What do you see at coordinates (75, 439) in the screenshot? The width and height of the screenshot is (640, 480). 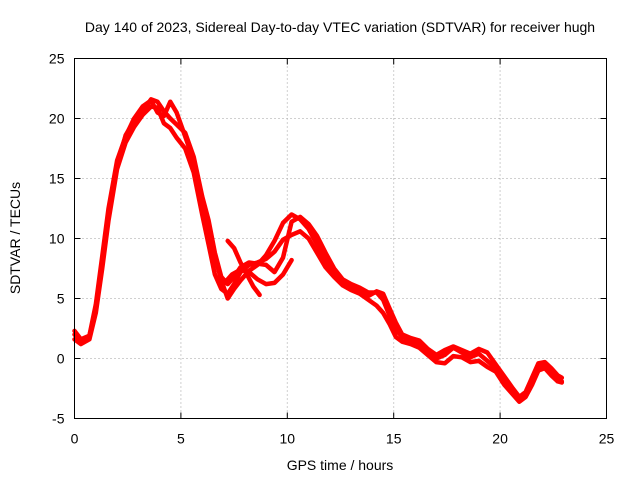 I see `x-tick-label: 0` at bounding box center [75, 439].